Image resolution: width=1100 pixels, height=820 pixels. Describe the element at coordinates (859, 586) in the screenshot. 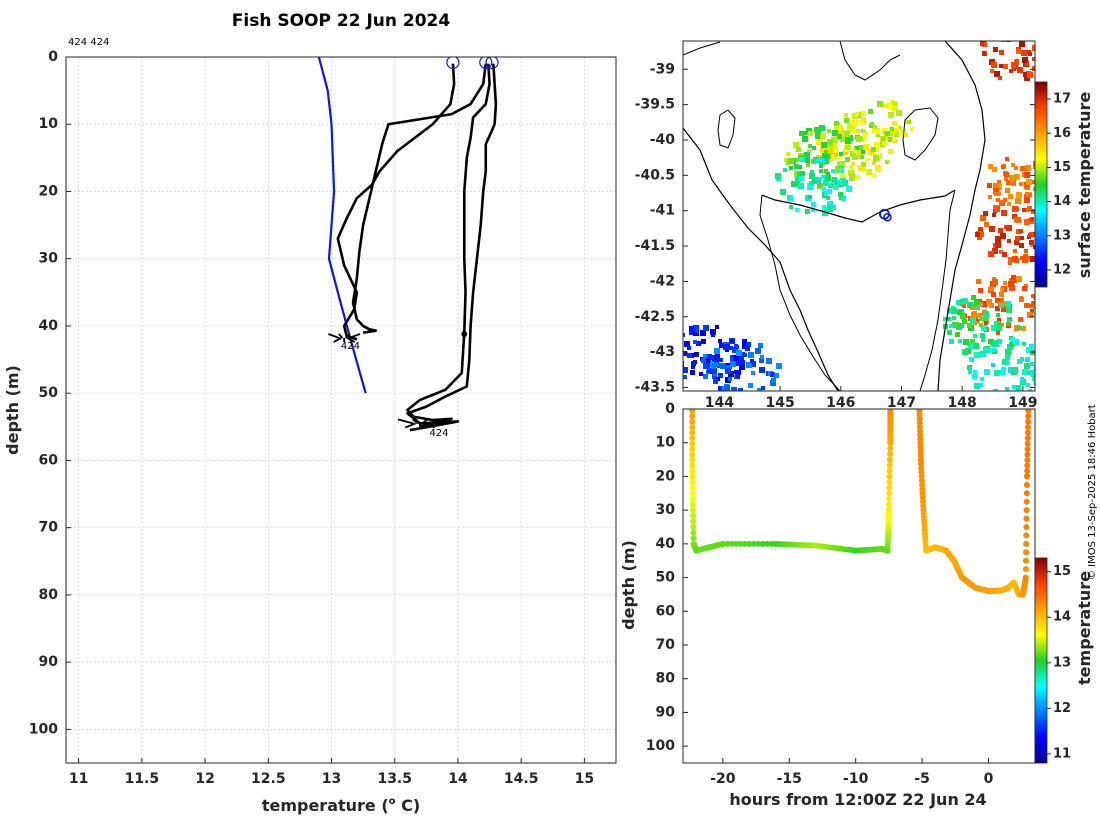

I see `section-frame` at that location.